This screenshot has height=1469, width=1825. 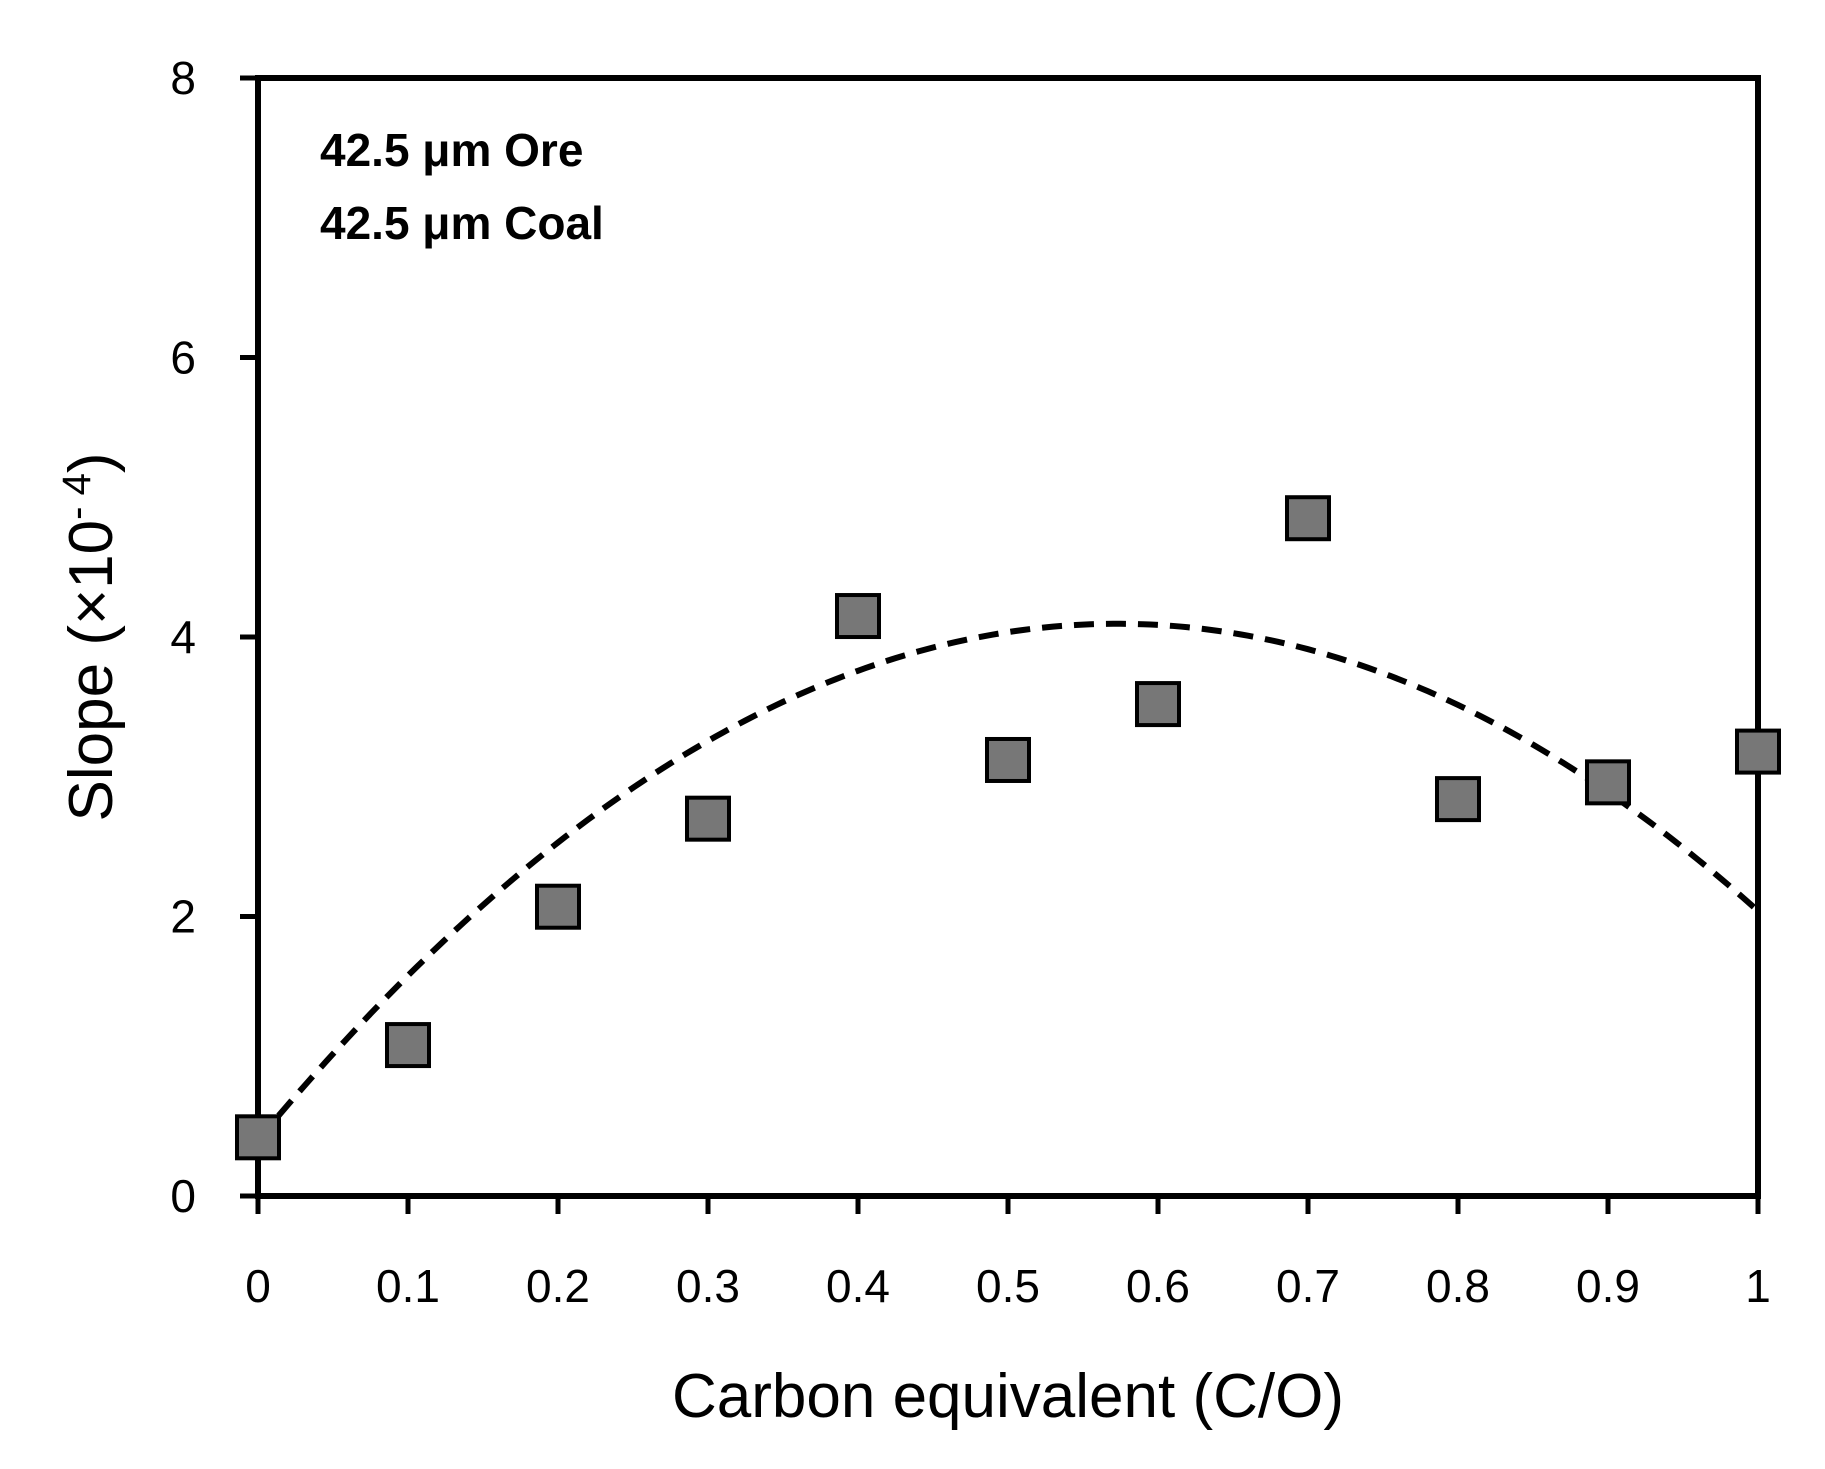 I want to click on annotation-coal: 42.5 μm Coal, so click(x=462, y=223).